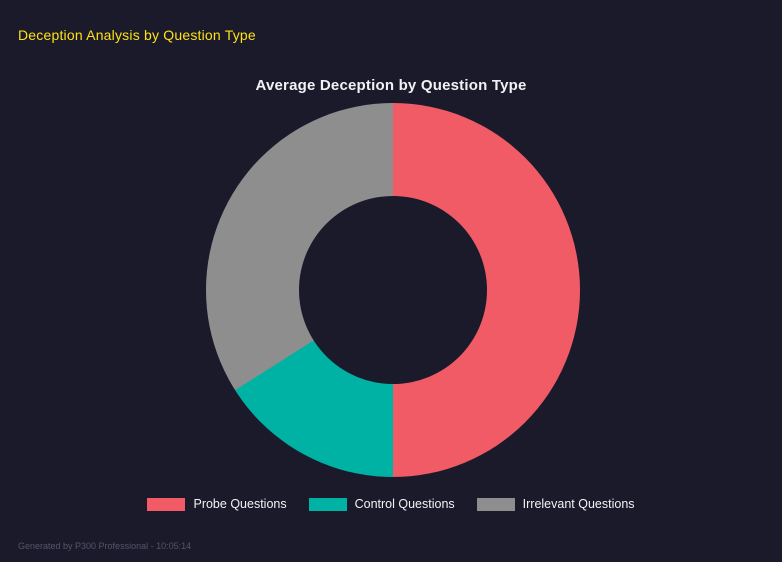  What do you see at coordinates (327, 504) in the screenshot?
I see `legend-swatch-control` at bounding box center [327, 504].